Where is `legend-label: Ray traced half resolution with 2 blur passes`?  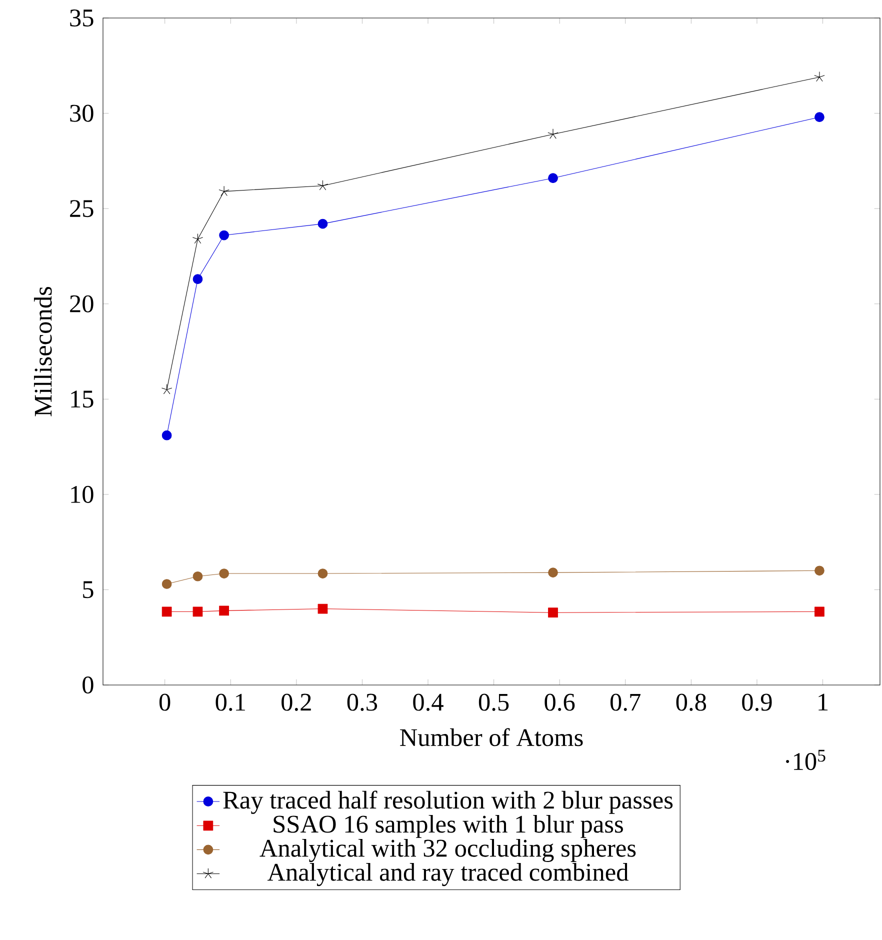 legend-label: Ray traced half resolution with 2 blur passes is located at coordinates (448, 802).